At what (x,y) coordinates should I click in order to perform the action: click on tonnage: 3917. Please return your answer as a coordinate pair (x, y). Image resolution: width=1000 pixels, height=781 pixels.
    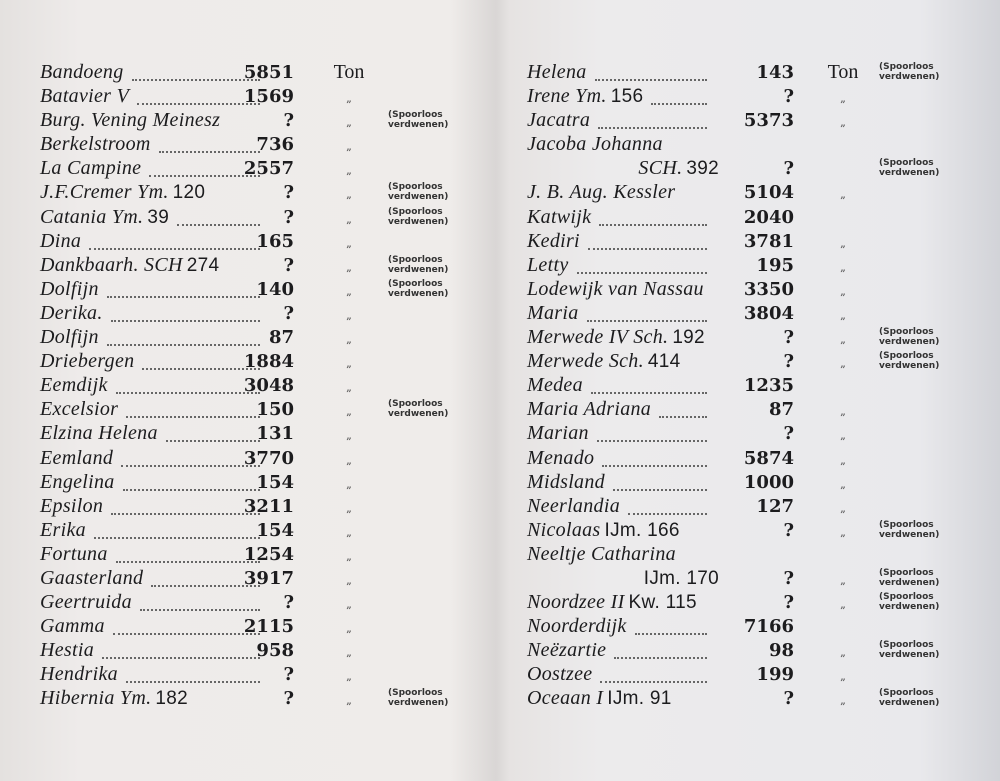
    Looking at the image, I should click on (268, 578).